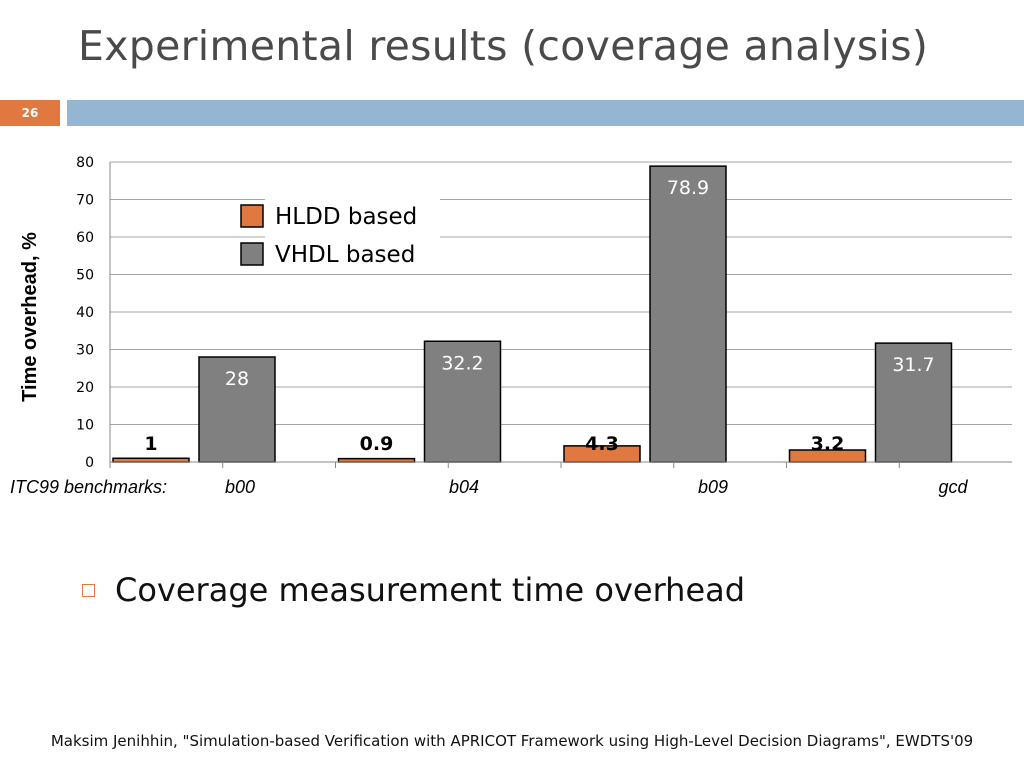 The width and height of the screenshot is (1024, 768). I want to click on title-divider-bar, so click(545, 113).